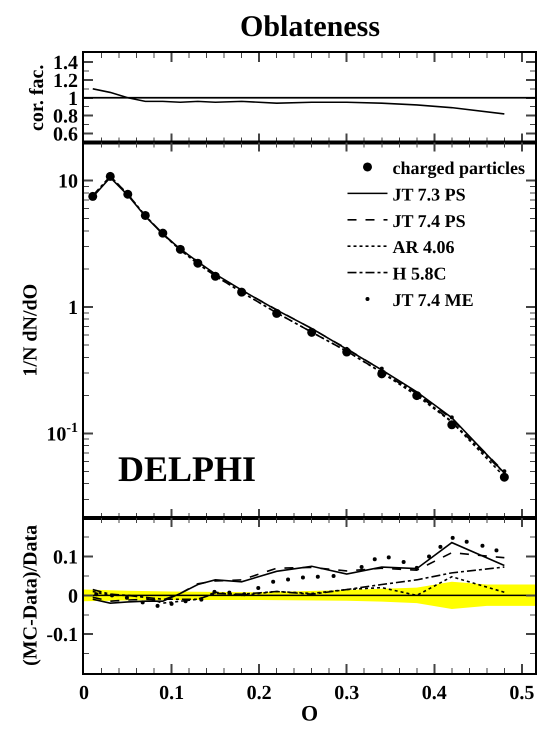 The height and width of the screenshot is (729, 545). Describe the element at coordinates (429, 194) in the screenshot. I see `legend-label: JT 7.3 PS` at that location.